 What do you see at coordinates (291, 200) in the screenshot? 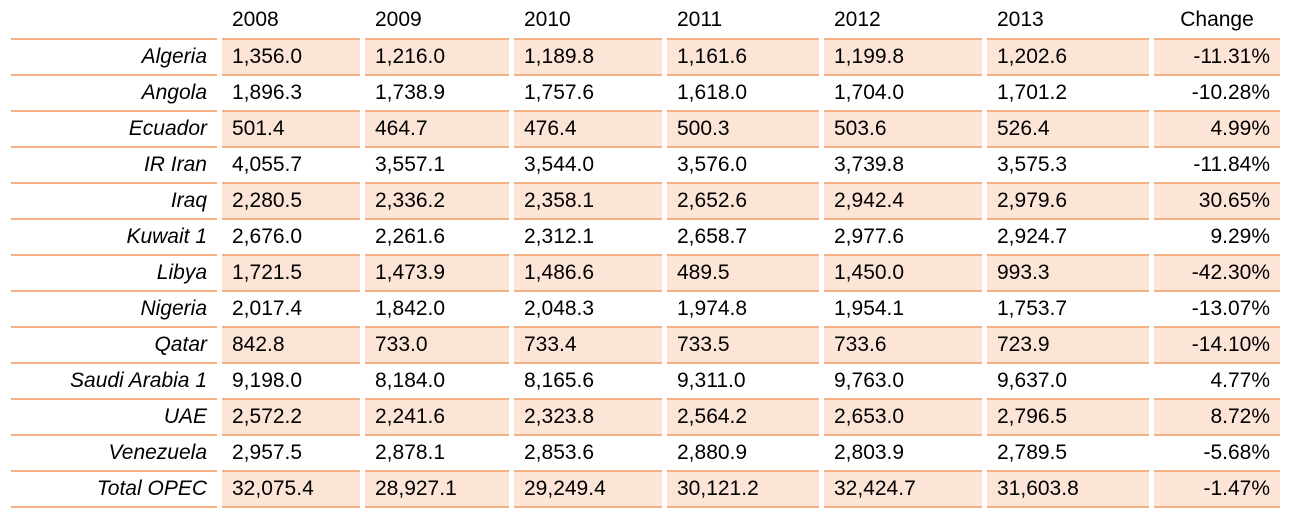
I see `value-cell: 2,280.5` at bounding box center [291, 200].